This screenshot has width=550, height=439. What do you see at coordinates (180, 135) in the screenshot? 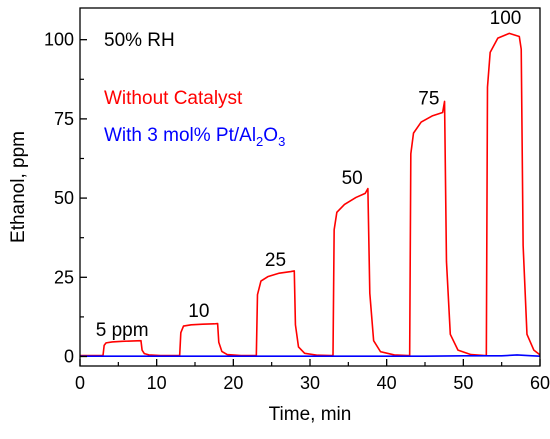
I see `legend-with-catalyst-main: With 3 mol% Pt/Al` at bounding box center [180, 135].